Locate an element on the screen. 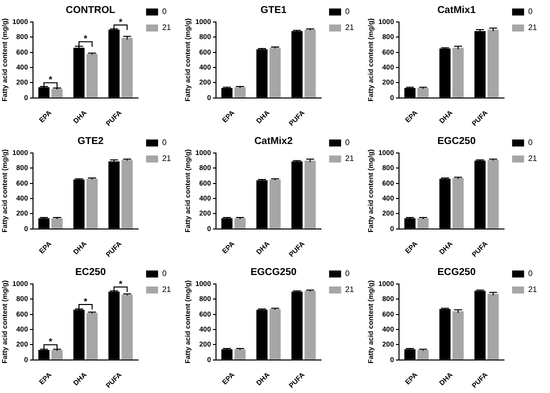 This screenshot has height=393, width=550. chart-title: GTE1 is located at coordinates (273, 10).